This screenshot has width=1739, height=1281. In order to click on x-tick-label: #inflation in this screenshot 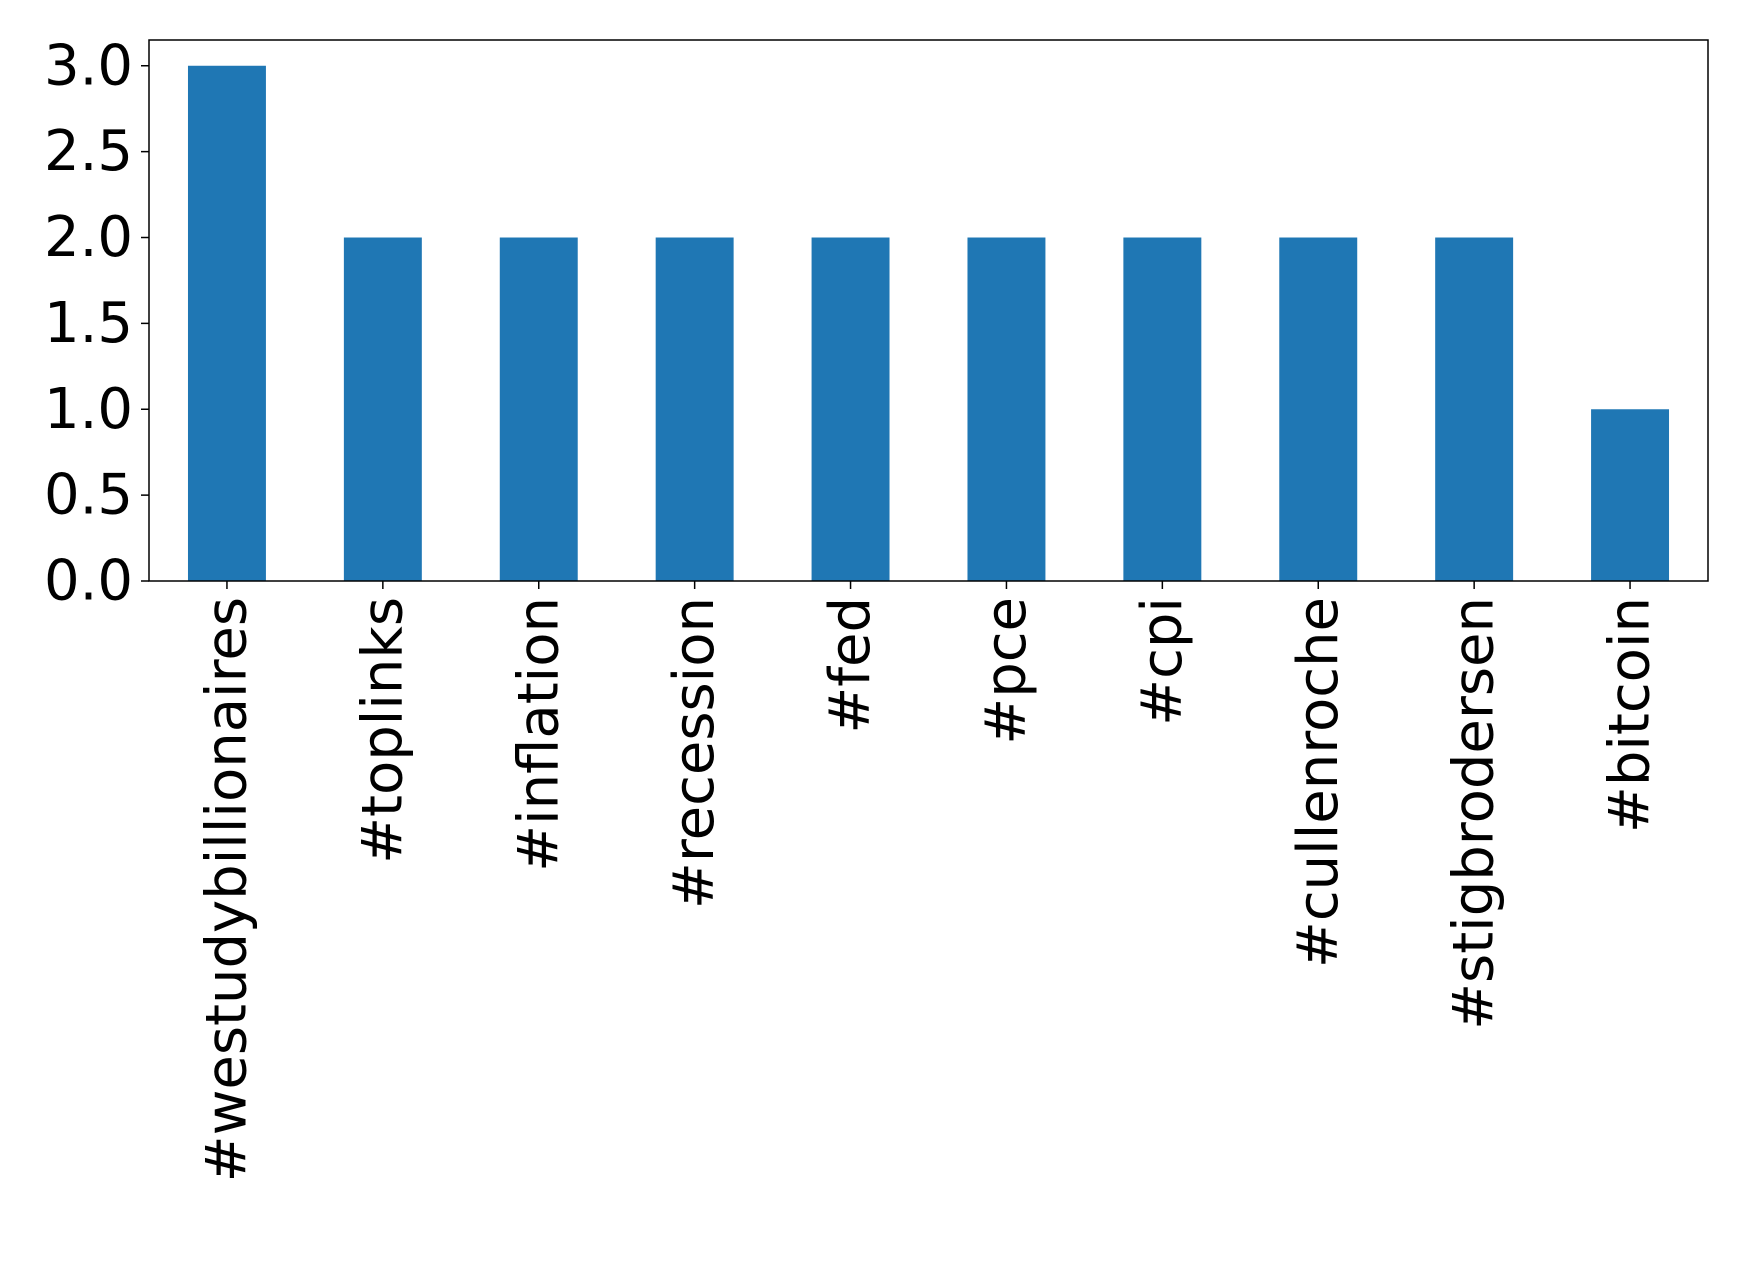, I will do `click(538, 734)`.